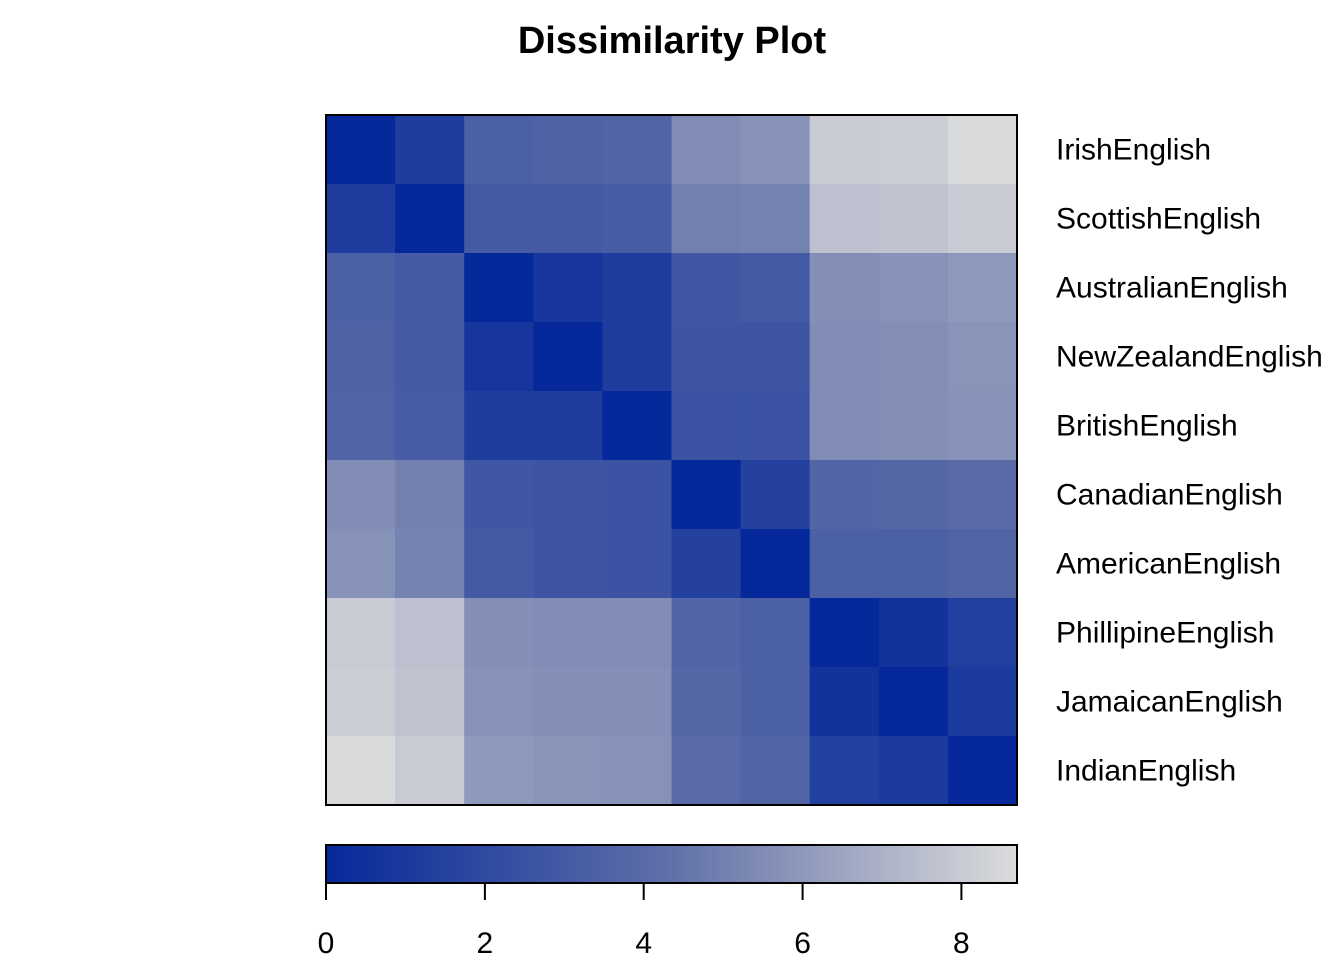  What do you see at coordinates (1146, 771) in the screenshot?
I see `row-label: IndianEnglish` at bounding box center [1146, 771].